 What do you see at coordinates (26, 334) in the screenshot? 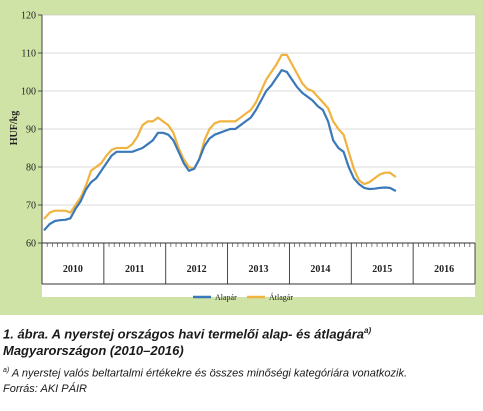
I see `figure-label: 1. ábra.` at bounding box center [26, 334].